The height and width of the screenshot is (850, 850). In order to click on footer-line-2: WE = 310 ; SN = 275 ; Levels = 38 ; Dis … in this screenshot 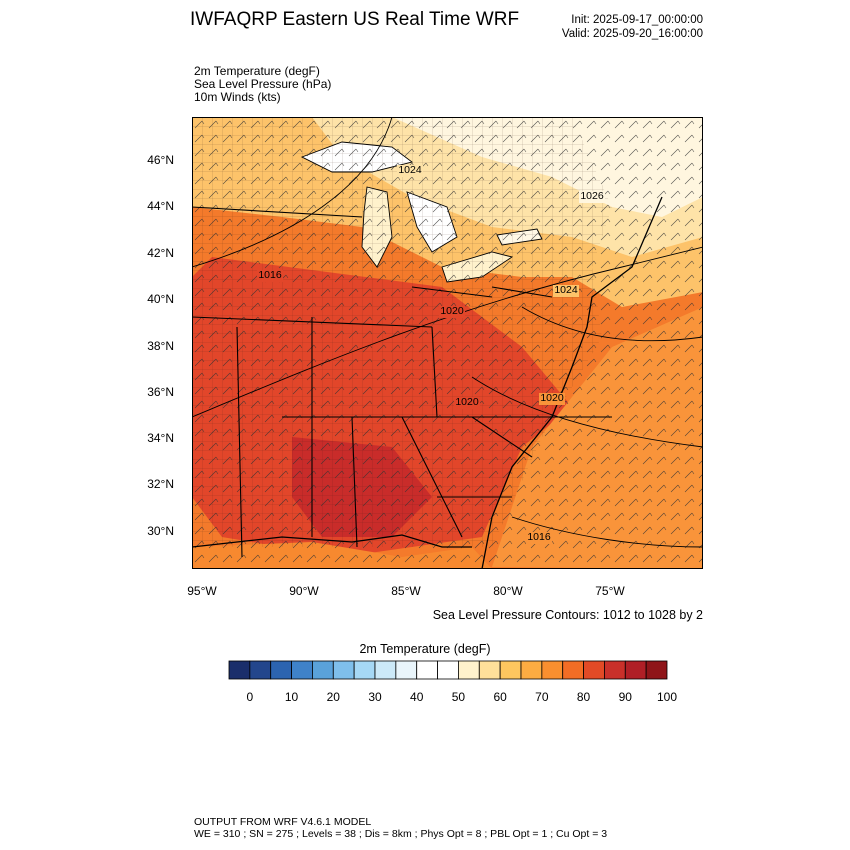, I will do `click(401, 834)`.